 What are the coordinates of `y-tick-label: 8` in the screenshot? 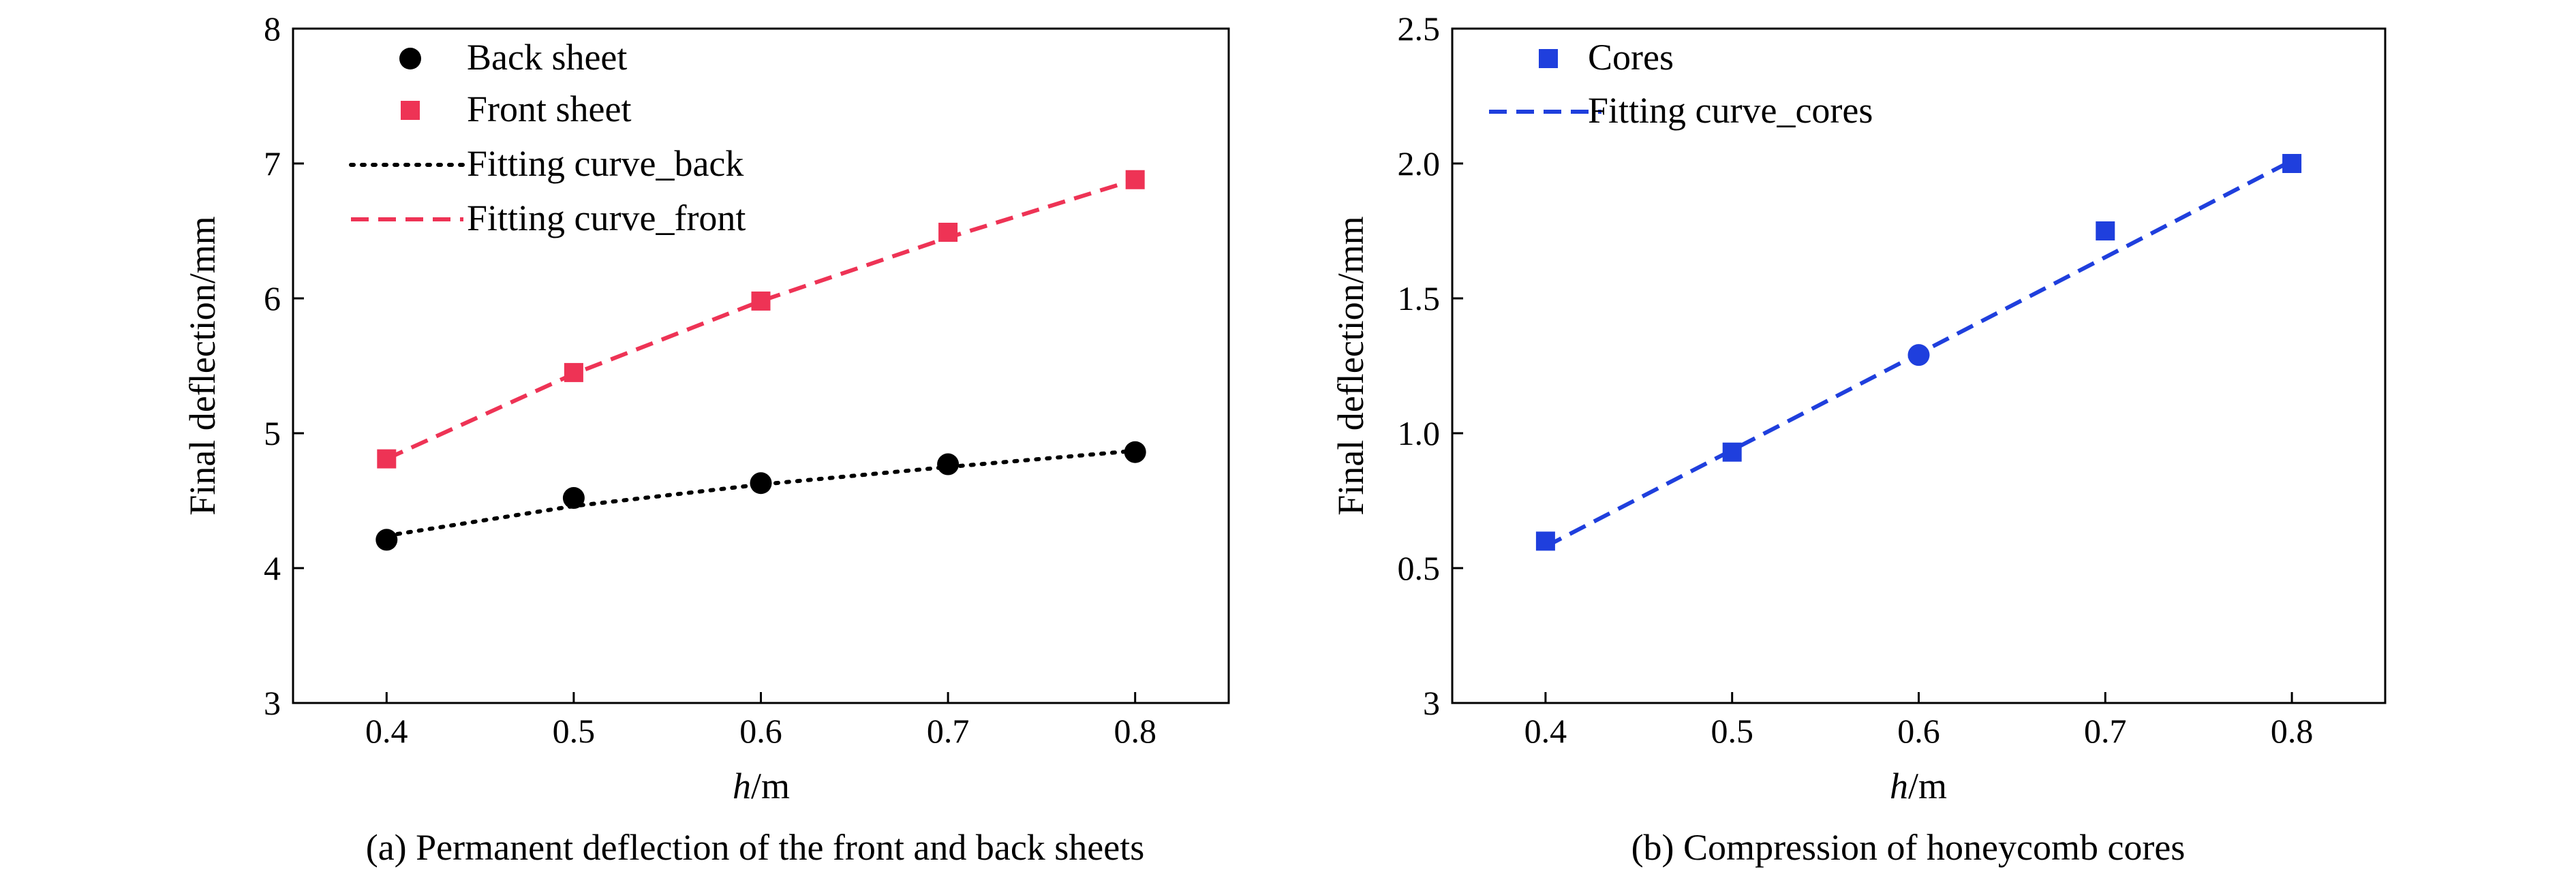 It's located at (272, 29).